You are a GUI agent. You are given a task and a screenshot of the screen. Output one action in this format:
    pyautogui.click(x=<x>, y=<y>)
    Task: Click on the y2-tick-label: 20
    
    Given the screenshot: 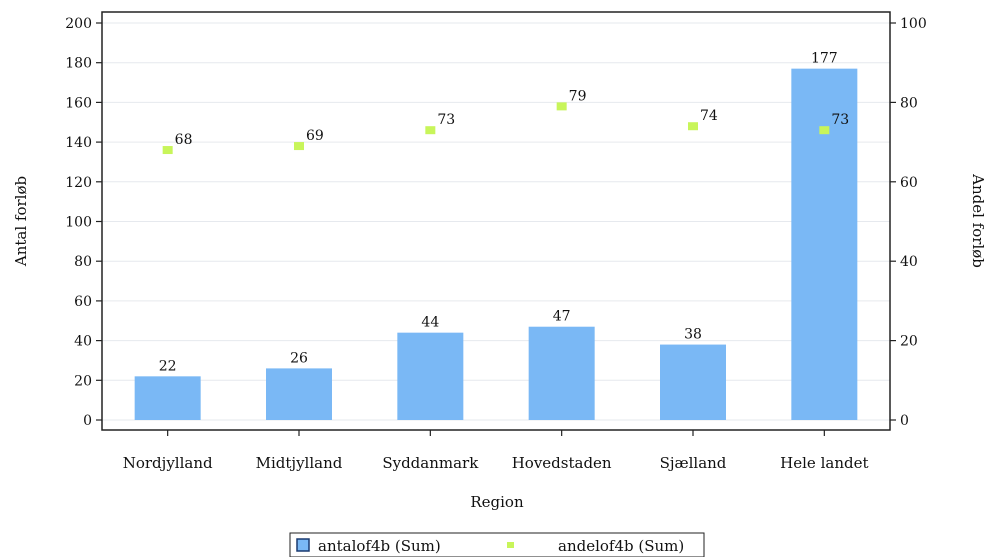 What is the action you would take?
    pyautogui.click(x=909, y=342)
    